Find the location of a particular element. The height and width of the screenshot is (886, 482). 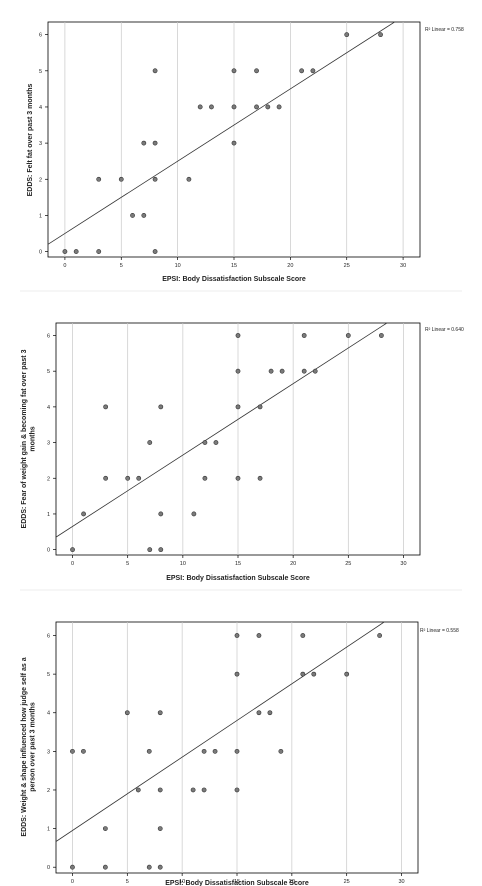

r-squared-label: R² Linear = 0.558 is located at coordinates (439, 631).